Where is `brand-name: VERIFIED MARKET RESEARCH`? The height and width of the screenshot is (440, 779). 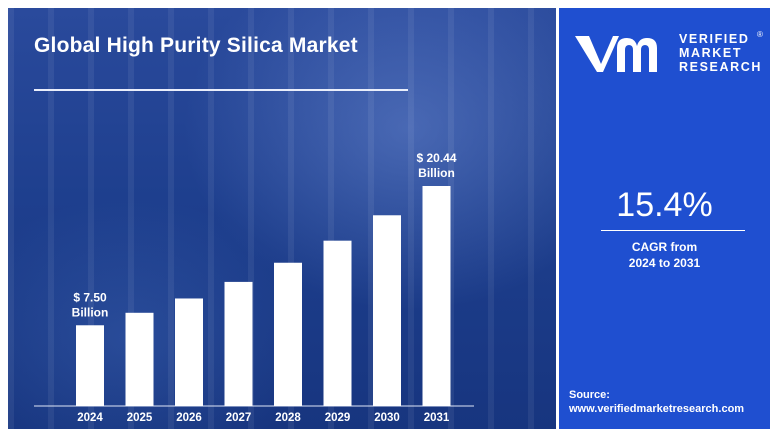
brand-name: VERIFIED MARKET RESEARCH is located at coordinates (720, 53).